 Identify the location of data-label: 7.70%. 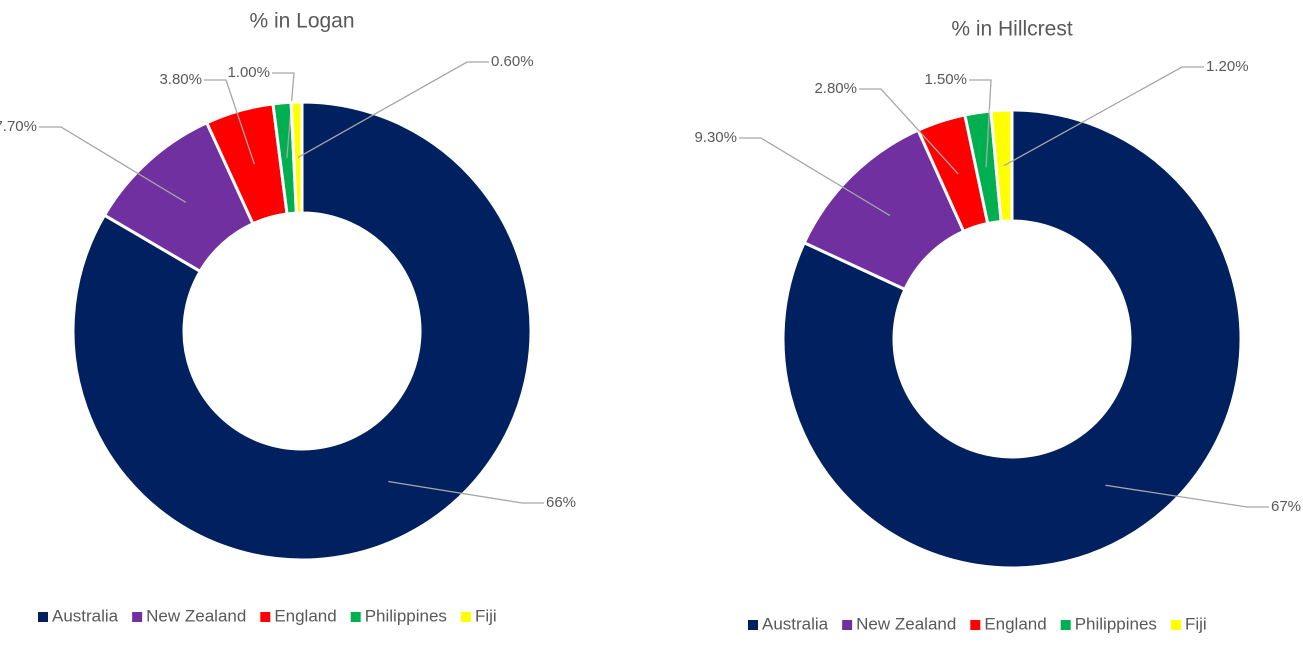
(18, 126).